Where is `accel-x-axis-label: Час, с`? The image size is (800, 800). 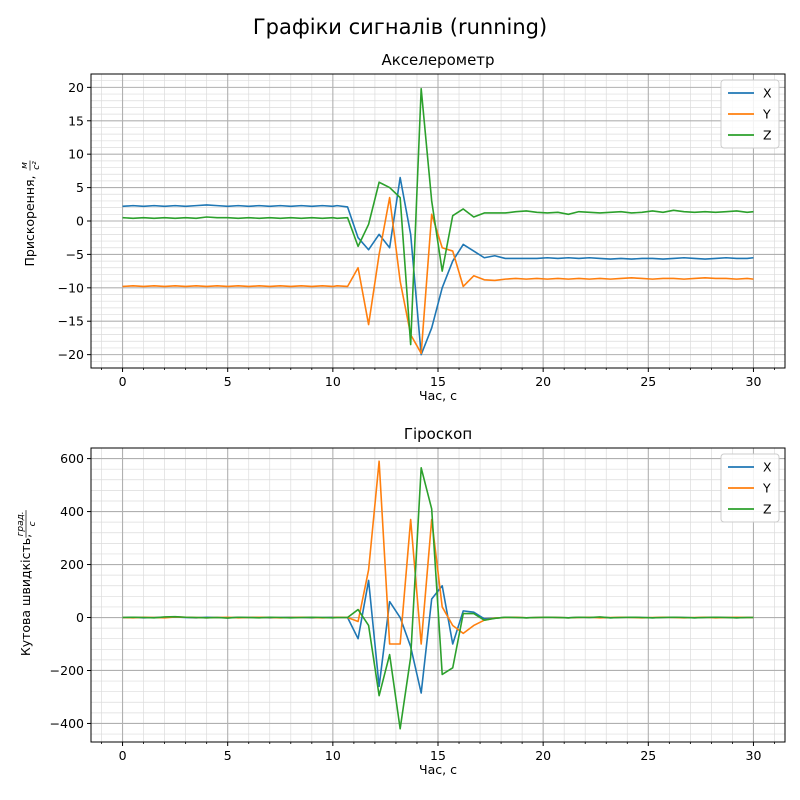 accel-x-axis-label: Час, с is located at coordinates (438, 395).